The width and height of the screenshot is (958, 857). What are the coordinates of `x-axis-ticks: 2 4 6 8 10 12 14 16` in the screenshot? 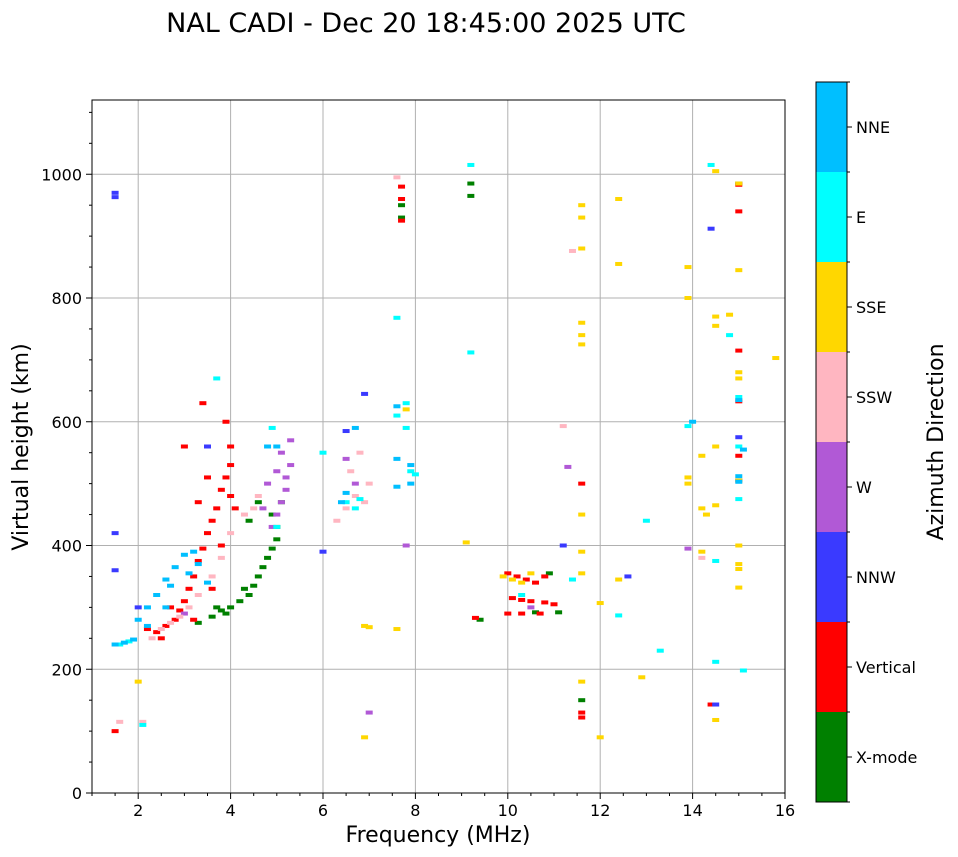 It's located at (443, 806).